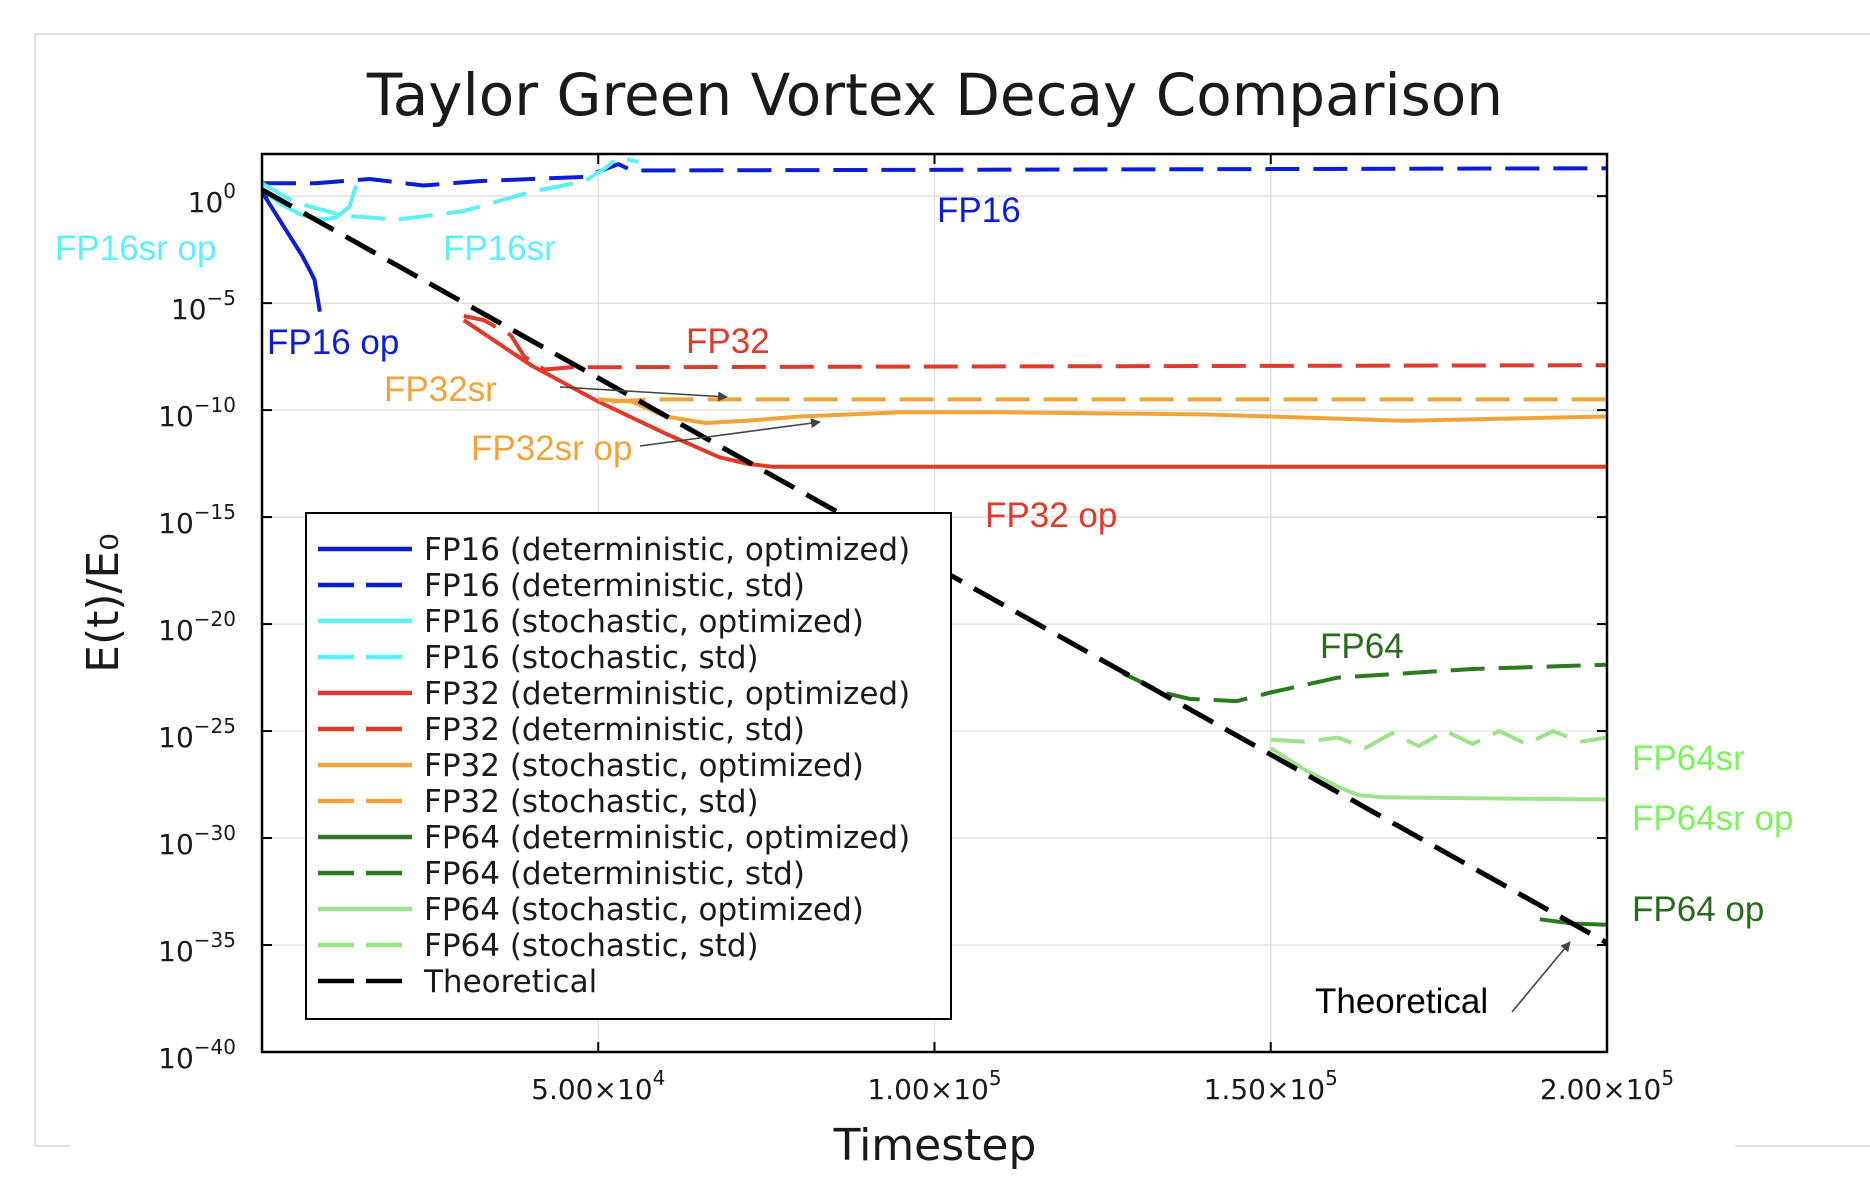 The width and height of the screenshot is (1870, 1178). Describe the element at coordinates (451, 188) in the screenshot. I see `series-fp16-stochastic-std` at that location.